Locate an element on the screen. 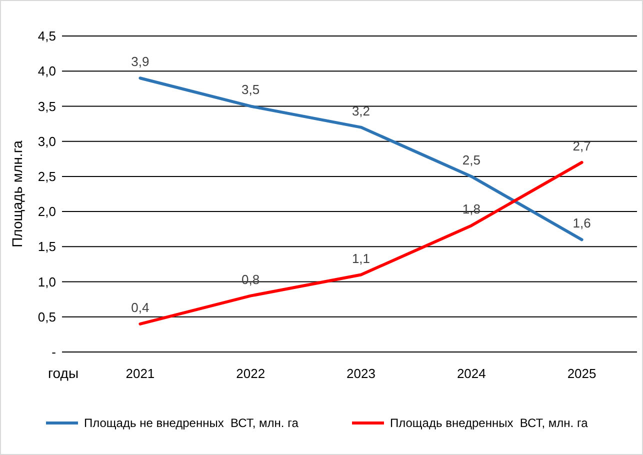  y-tick-label: 3,0 is located at coordinates (47, 141).